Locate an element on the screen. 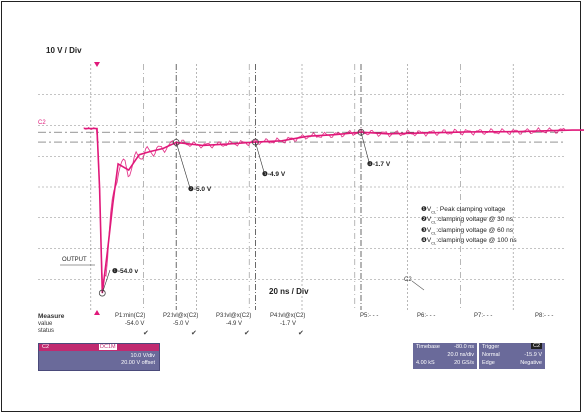 This screenshot has width=584, height=415. timebase-tdiv: 20.0 ns/div is located at coordinates (460, 355).